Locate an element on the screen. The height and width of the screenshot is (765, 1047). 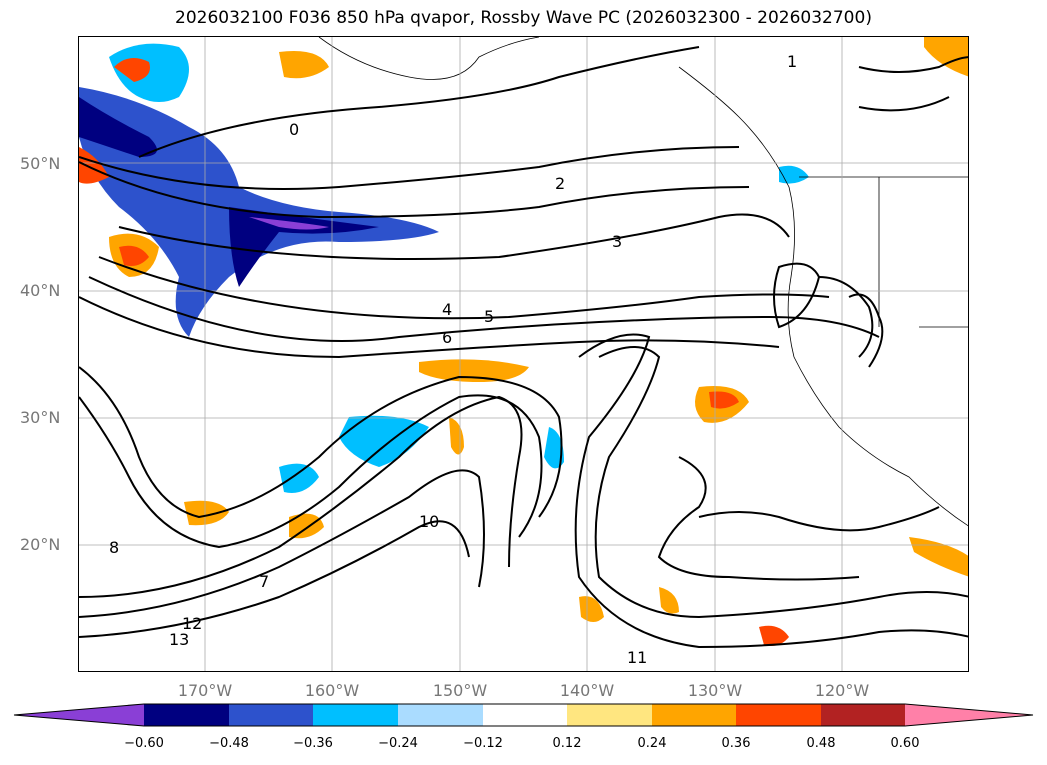
lat-label-40n: 40°N is located at coordinates (40, 290).